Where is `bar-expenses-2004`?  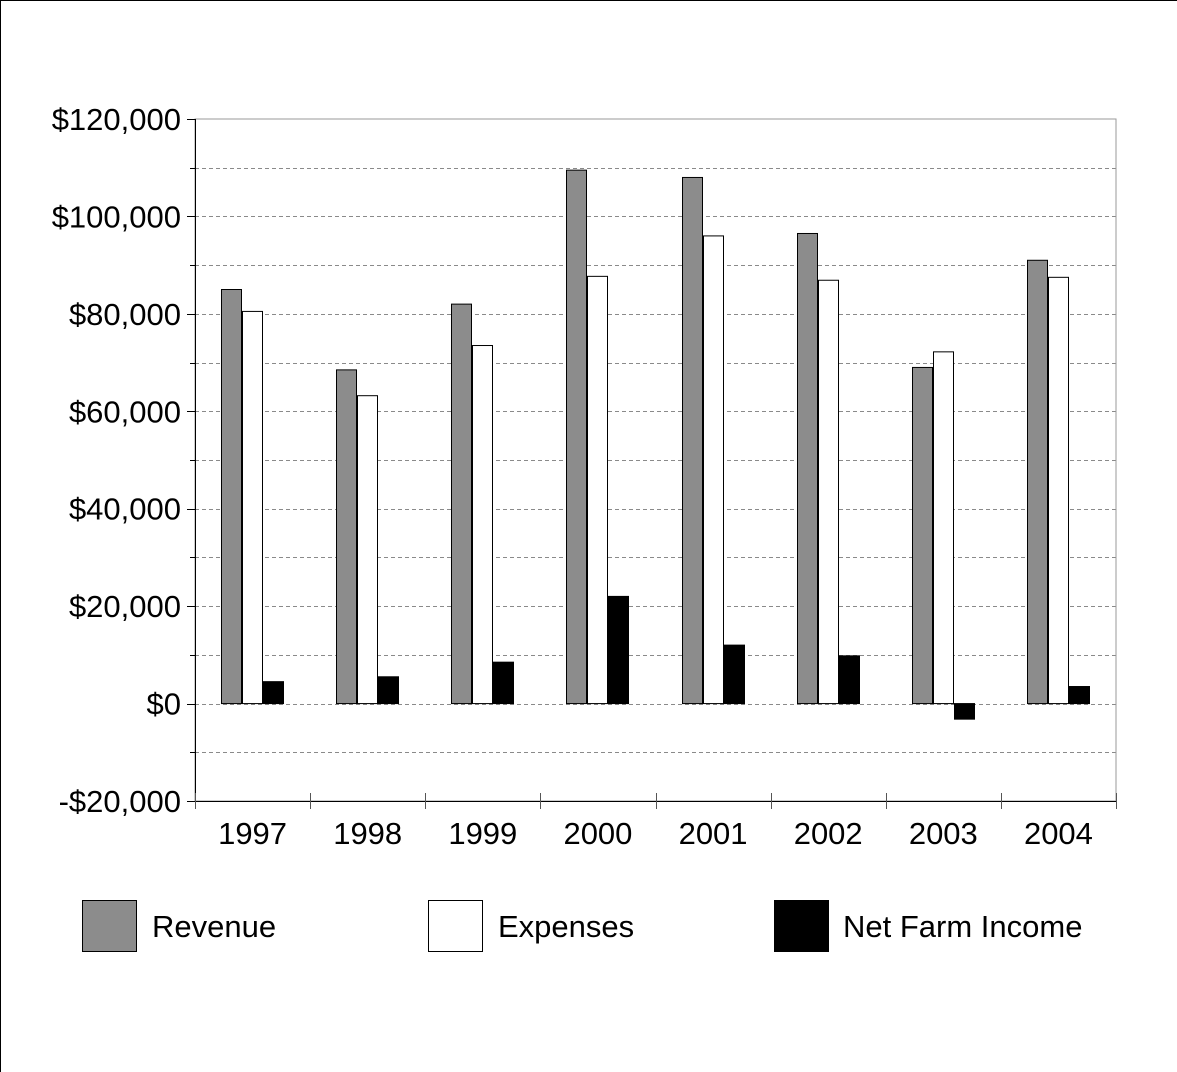 bar-expenses-2004 is located at coordinates (1058, 490).